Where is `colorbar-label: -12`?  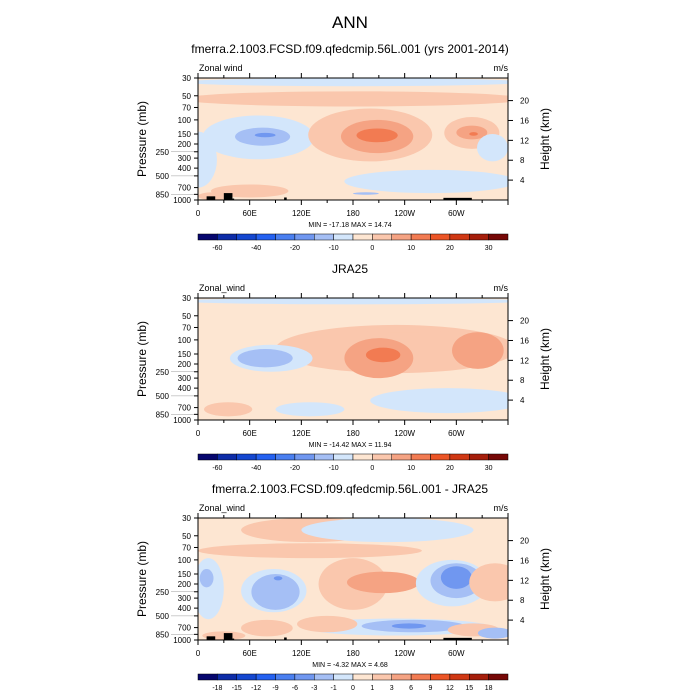
colorbar-label: -12 is located at coordinates (256, 688).